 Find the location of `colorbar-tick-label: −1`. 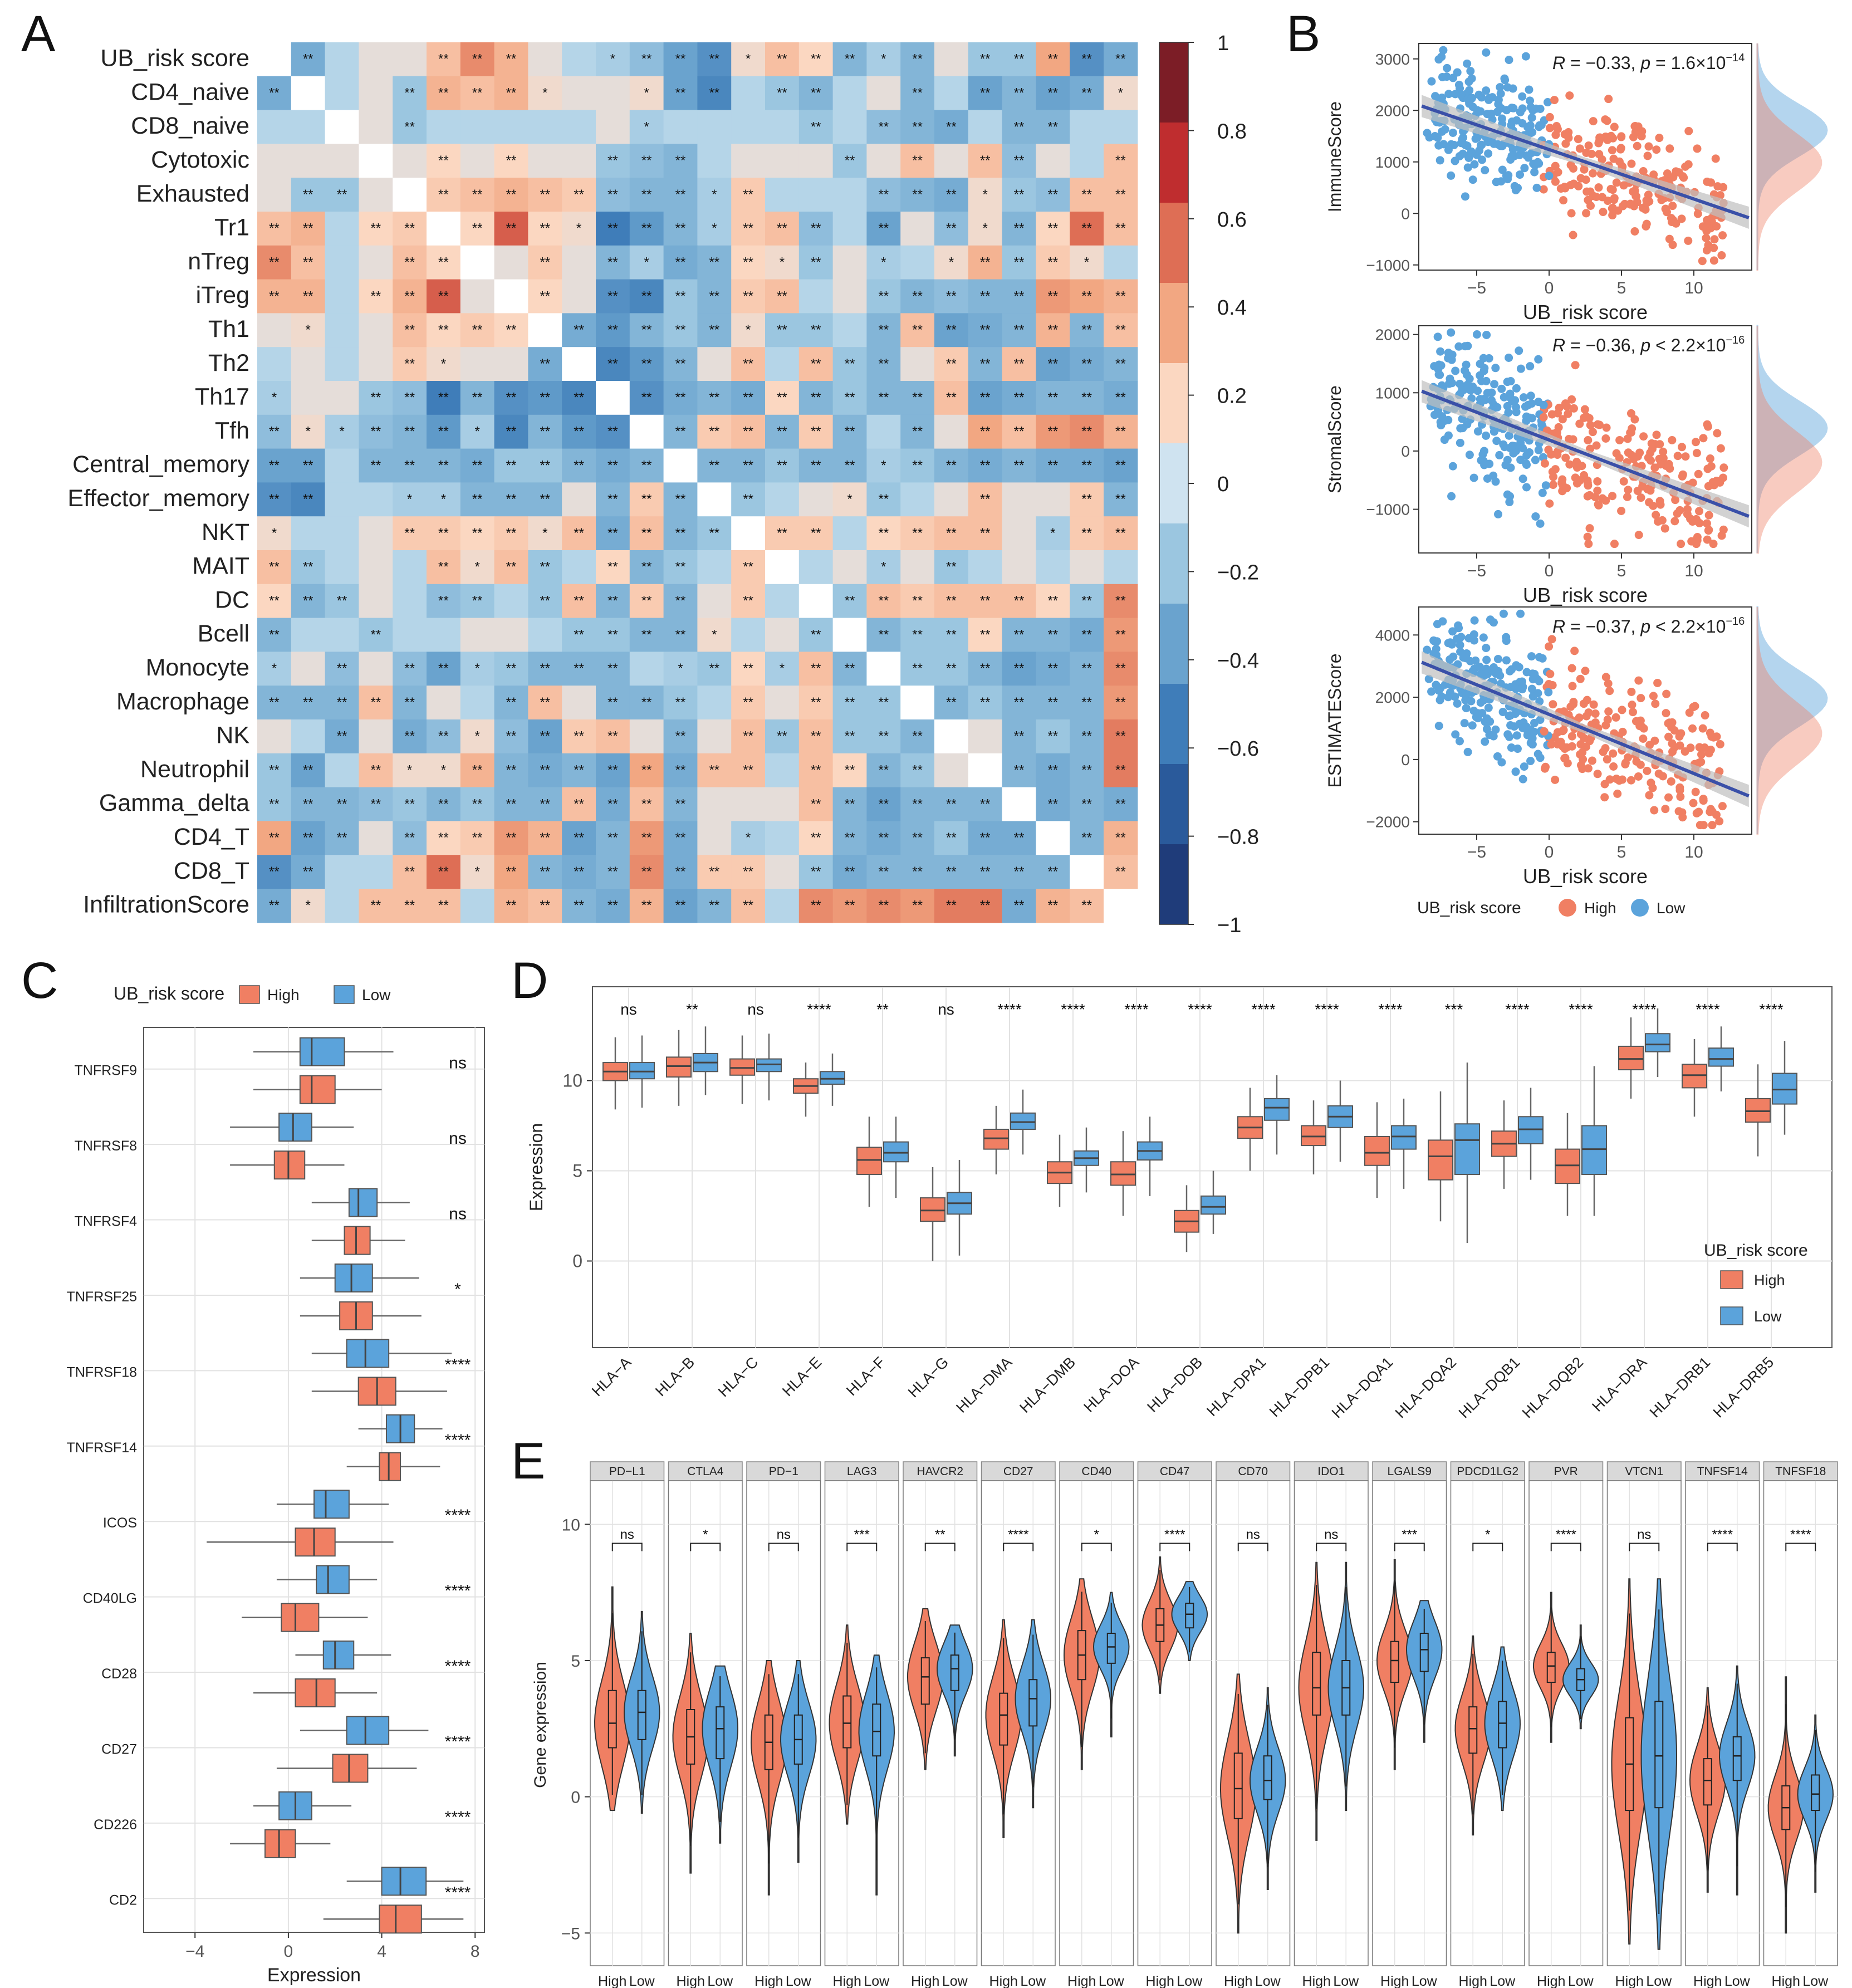

colorbar-tick-label: −1 is located at coordinates (1229, 926).